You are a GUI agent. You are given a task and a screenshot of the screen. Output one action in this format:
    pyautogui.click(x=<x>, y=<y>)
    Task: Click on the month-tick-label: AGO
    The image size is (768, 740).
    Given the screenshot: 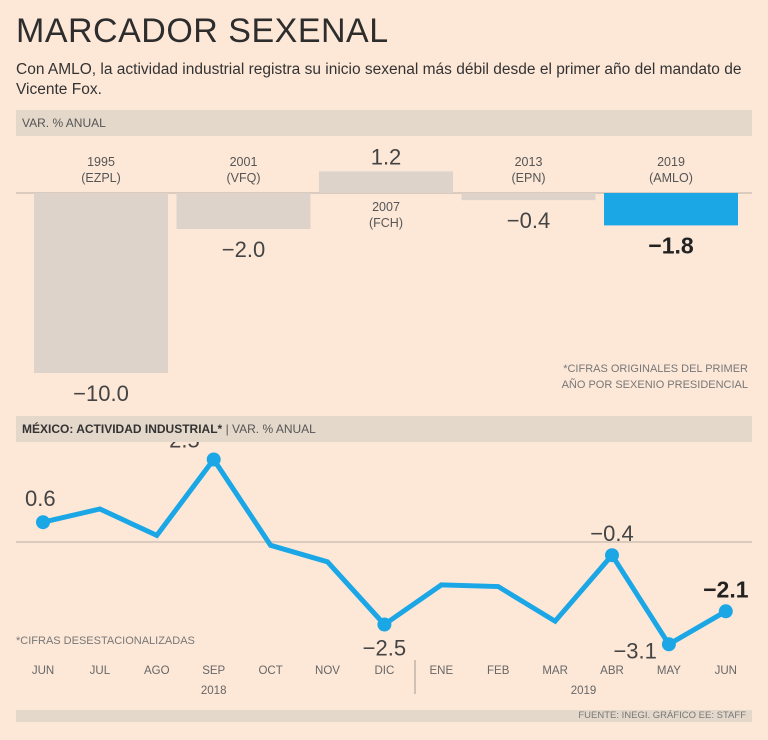 What is the action you would take?
    pyautogui.click(x=157, y=671)
    